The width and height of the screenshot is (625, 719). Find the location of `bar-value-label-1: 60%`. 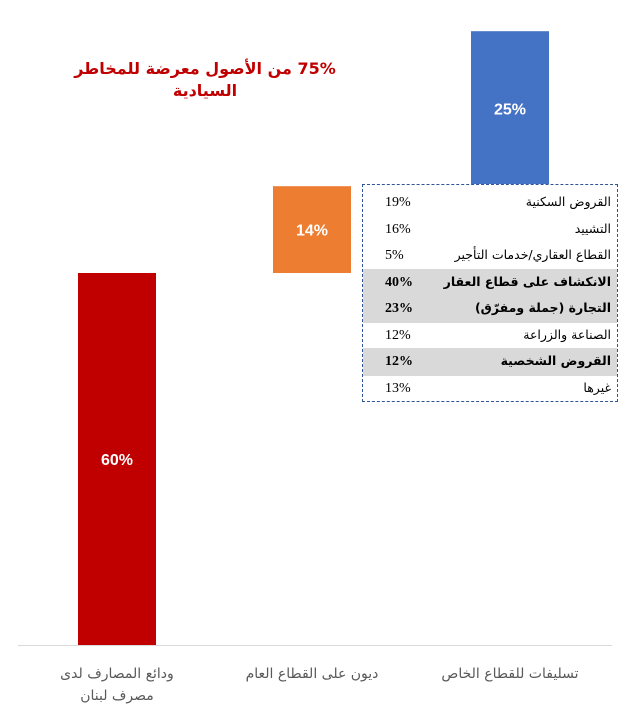

bar-value-label-1: 60% is located at coordinates (117, 460).